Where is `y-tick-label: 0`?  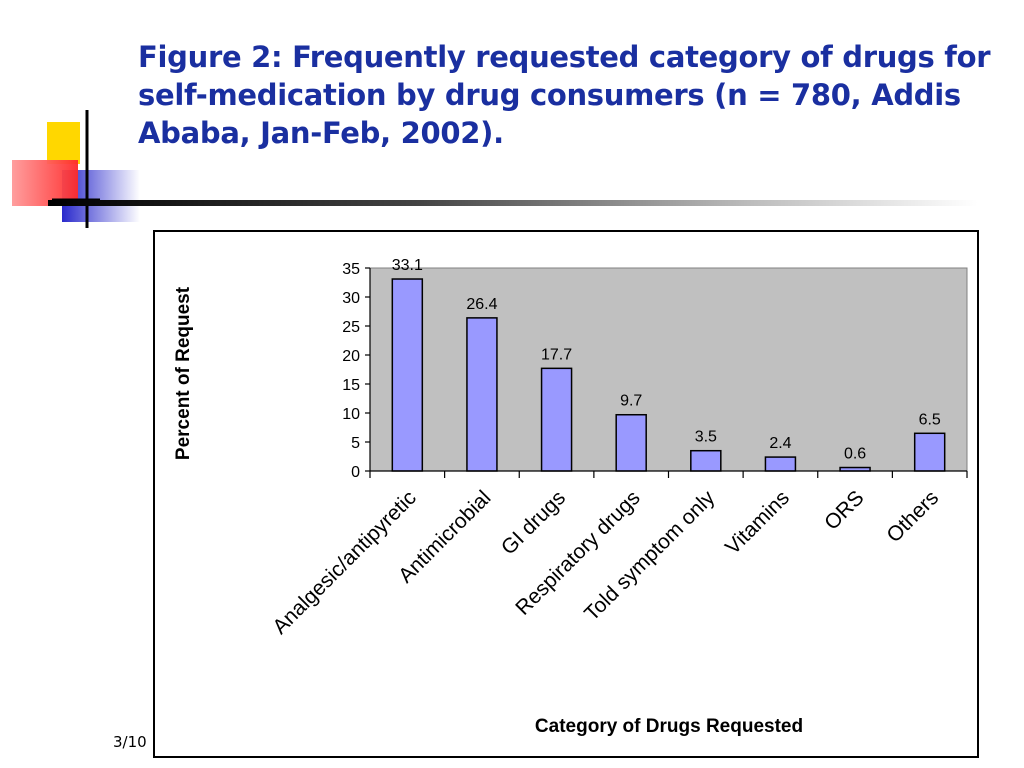
y-tick-label: 0 is located at coordinates (355, 472).